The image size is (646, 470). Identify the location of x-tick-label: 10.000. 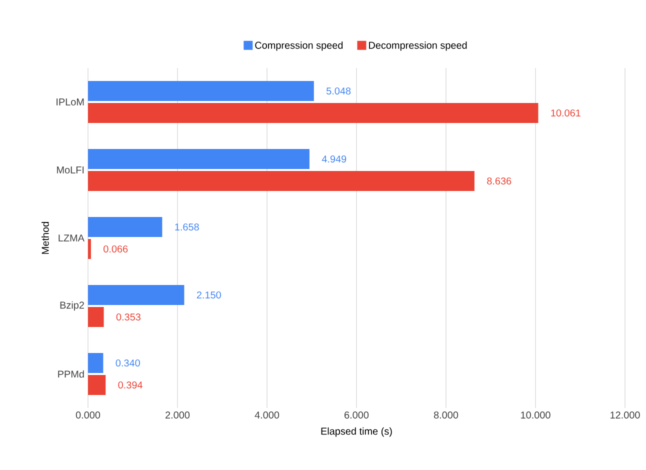
(535, 415).